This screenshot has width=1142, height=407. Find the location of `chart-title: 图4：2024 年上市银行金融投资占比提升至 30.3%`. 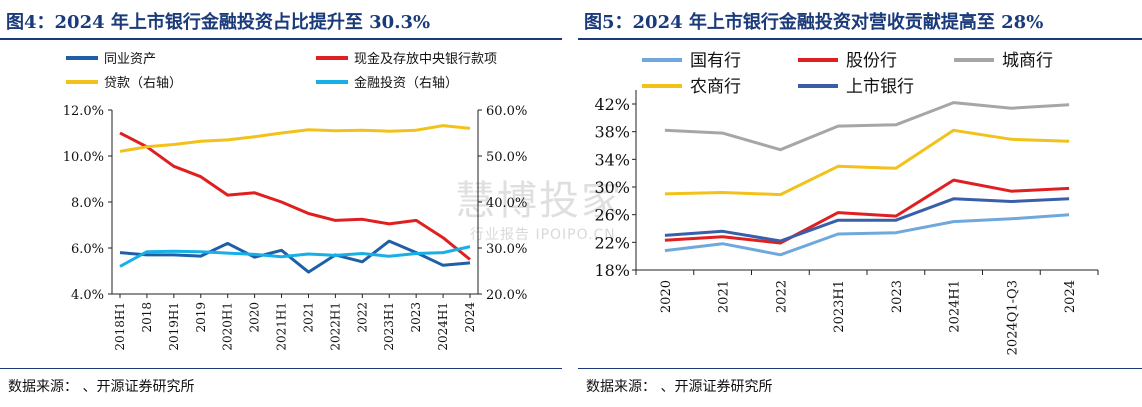

chart-title: 图4：2024 年上市银行金融投资占比提升至 30.3% is located at coordinates (218, 22).